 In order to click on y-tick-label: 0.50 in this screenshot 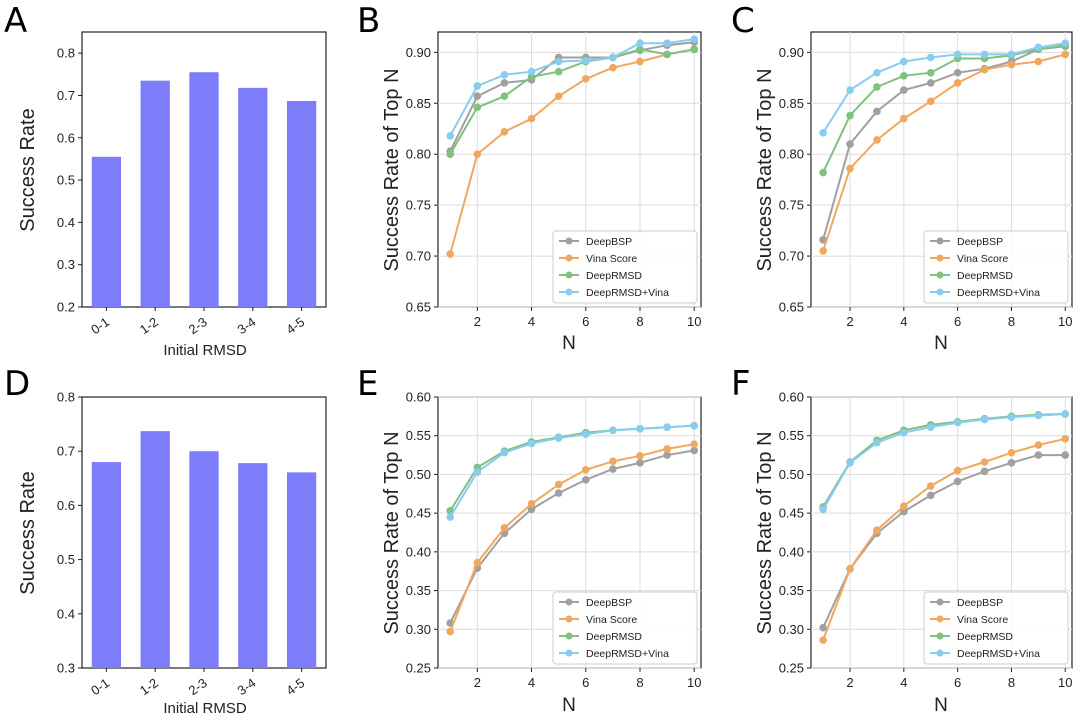, I will do `click(418, 474)`.